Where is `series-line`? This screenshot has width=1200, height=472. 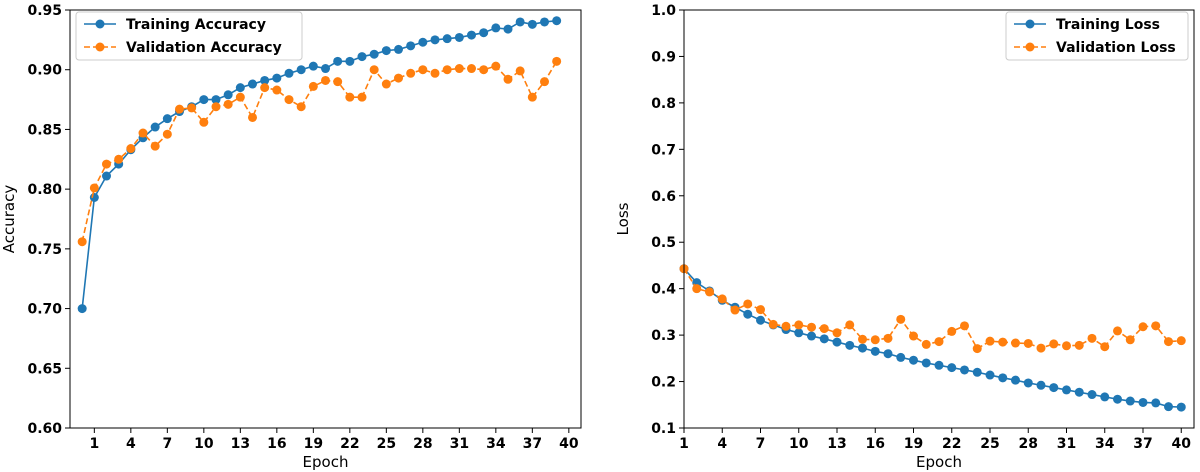 series-line is located at coordinates (932, 338).